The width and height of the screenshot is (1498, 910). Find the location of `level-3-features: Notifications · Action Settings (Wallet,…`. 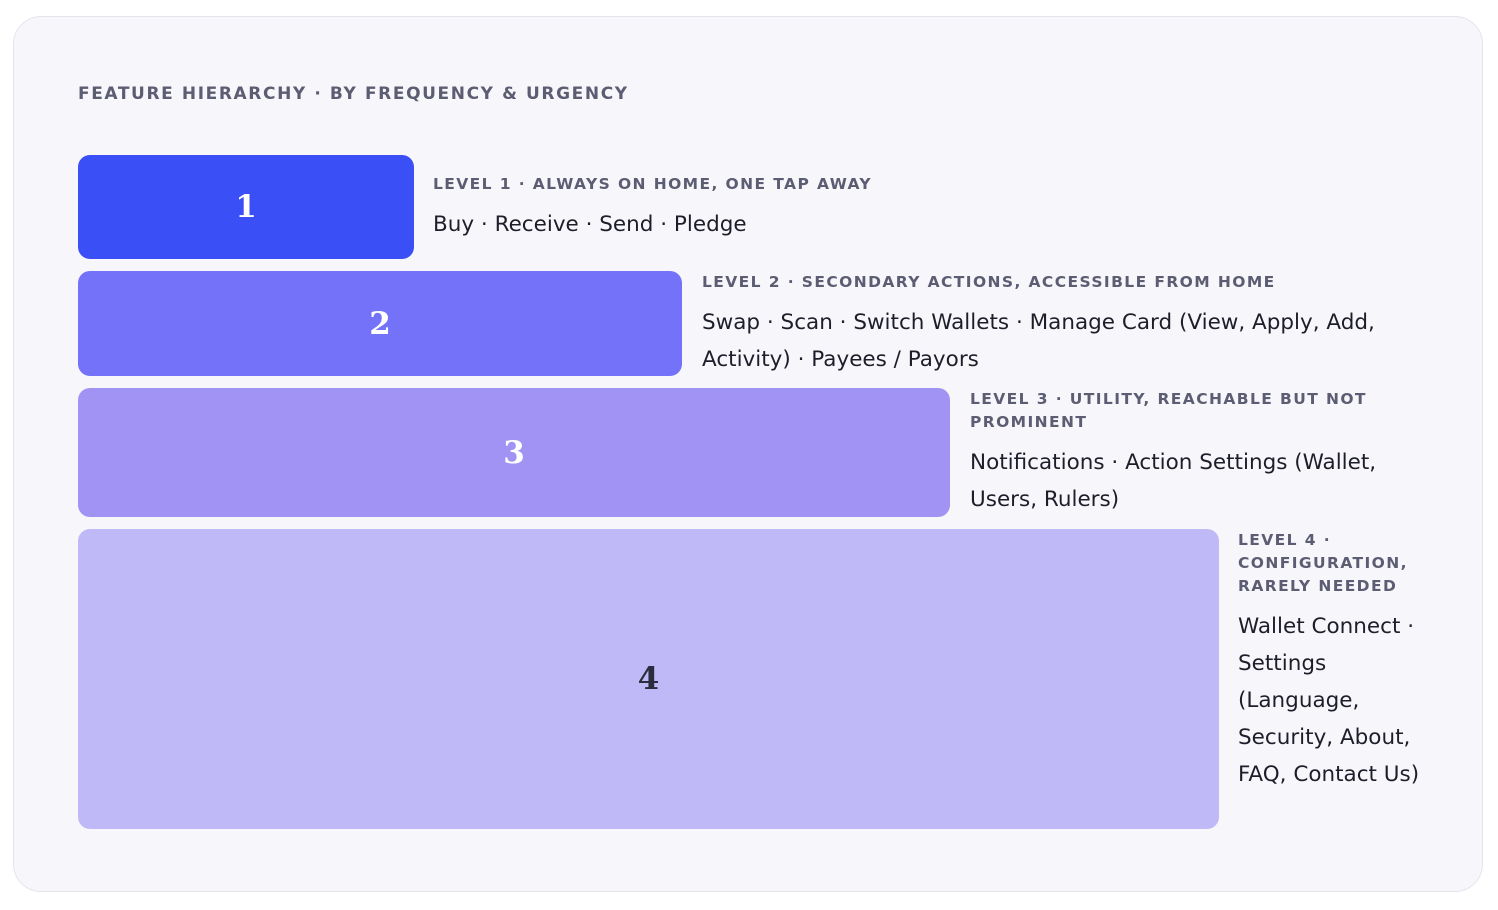

level-3-features: Notifications · Action Settings (Wallet,… is located at coordinates (1173, 481).